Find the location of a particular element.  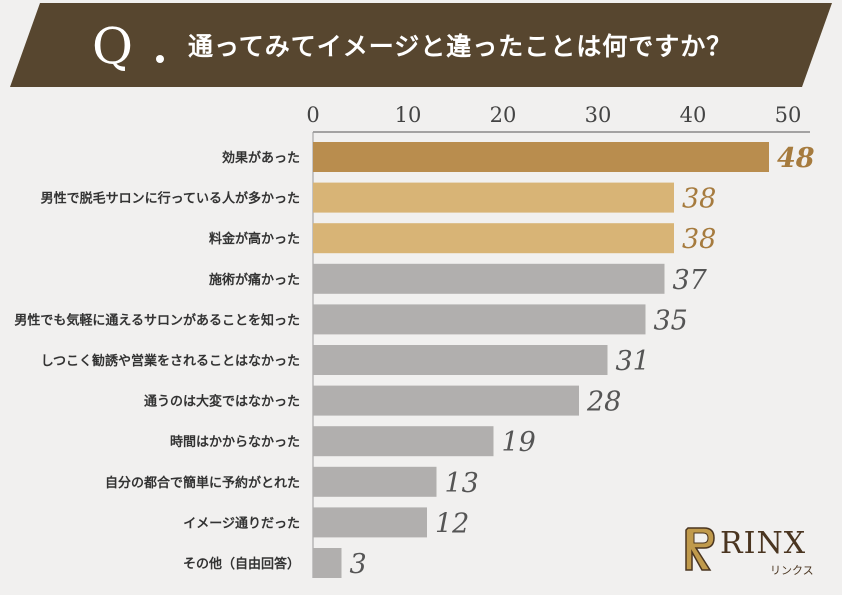

x-tick-label: 40 is located at coordinates (693, 115).